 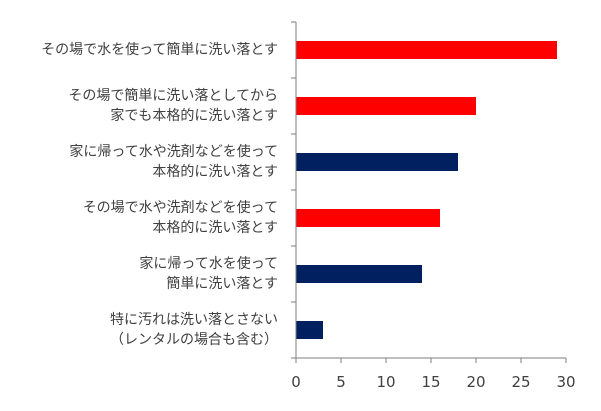 What do you see at coordinates (341, 382) in the screenshot?
I see `x-tick-label-1: 5` at bounding box center [341, 382].